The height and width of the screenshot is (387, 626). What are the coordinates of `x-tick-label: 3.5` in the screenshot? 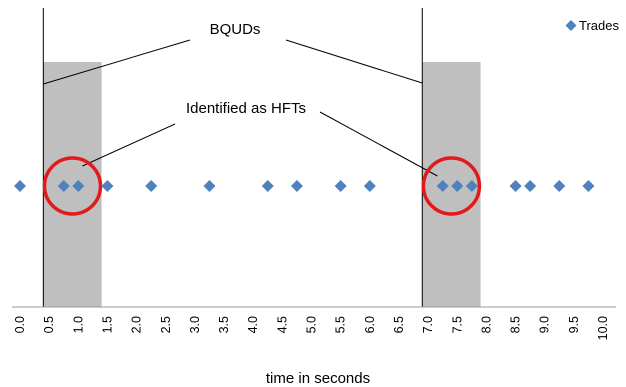 It's located at (224, 324).